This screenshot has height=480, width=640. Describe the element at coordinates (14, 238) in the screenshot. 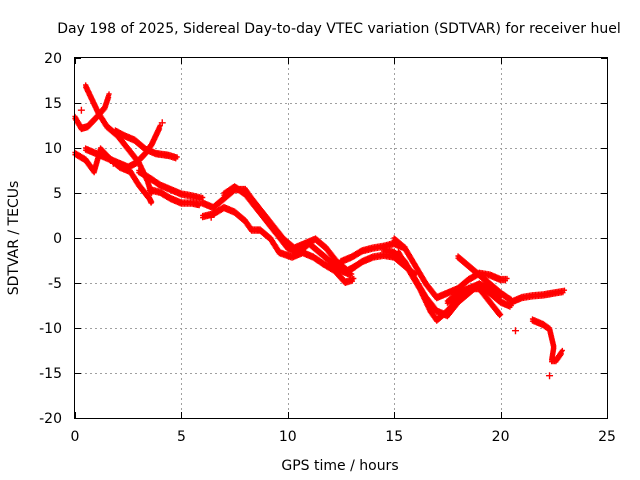

I see `y-axis-label: SDTVAR / TECUs` at that location.